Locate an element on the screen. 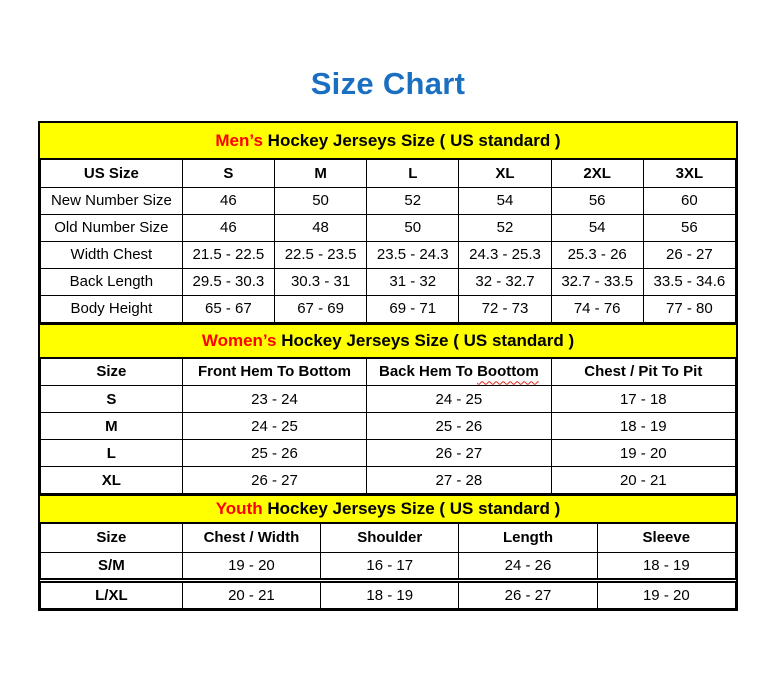 The height and width of the screenshot is (692, 776). table-row: L 25 - 26 26 - 27 19 - 20 is located at coordinates (388, 453).